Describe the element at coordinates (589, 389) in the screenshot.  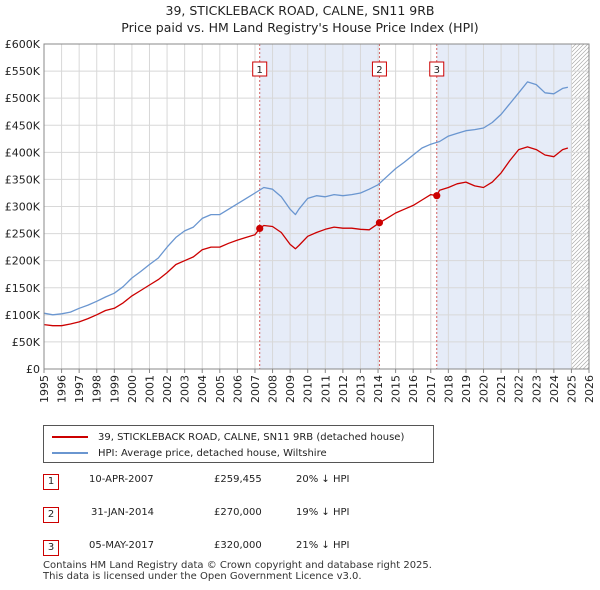
I see `x-tick-label: 2026` at that location.